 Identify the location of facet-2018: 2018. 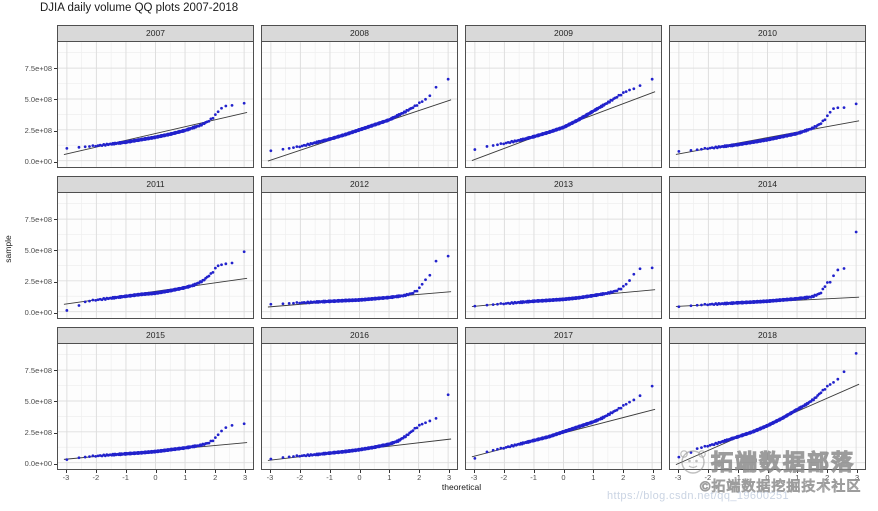
(767, 398).